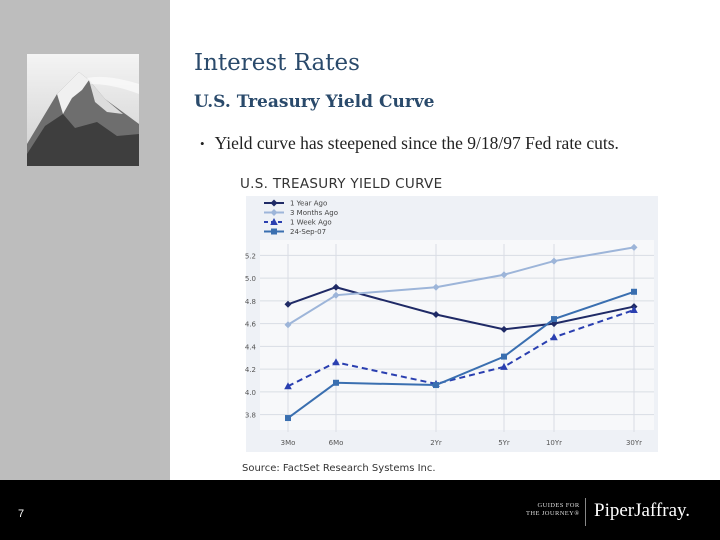 This screenshot has height=540, width=720. I want to click on x-tick-label: 6Mo, so click(336, 443).